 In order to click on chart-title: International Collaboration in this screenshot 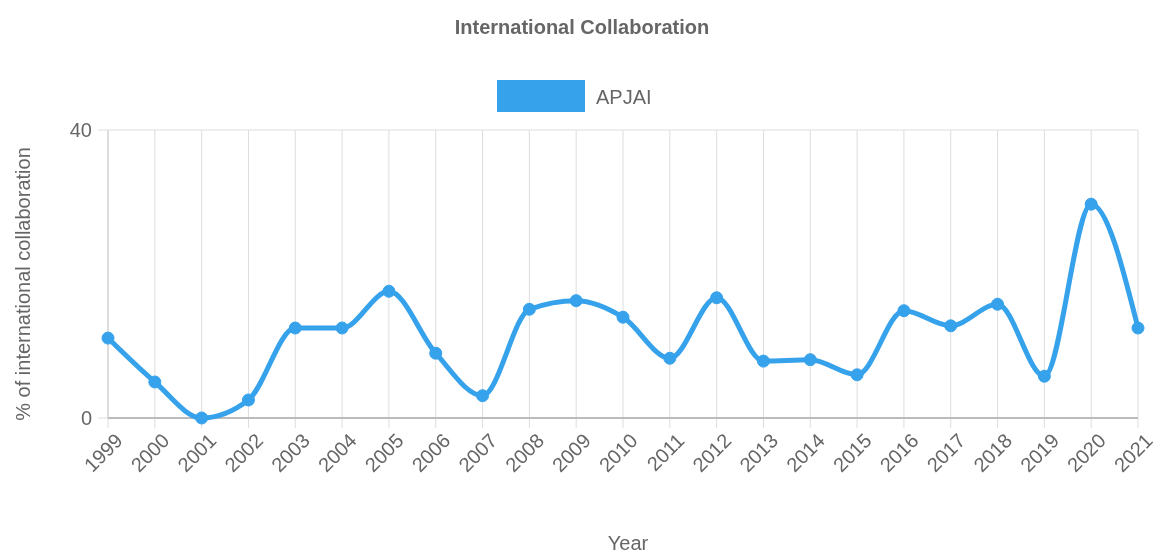, I will do `click(582, 27)`.